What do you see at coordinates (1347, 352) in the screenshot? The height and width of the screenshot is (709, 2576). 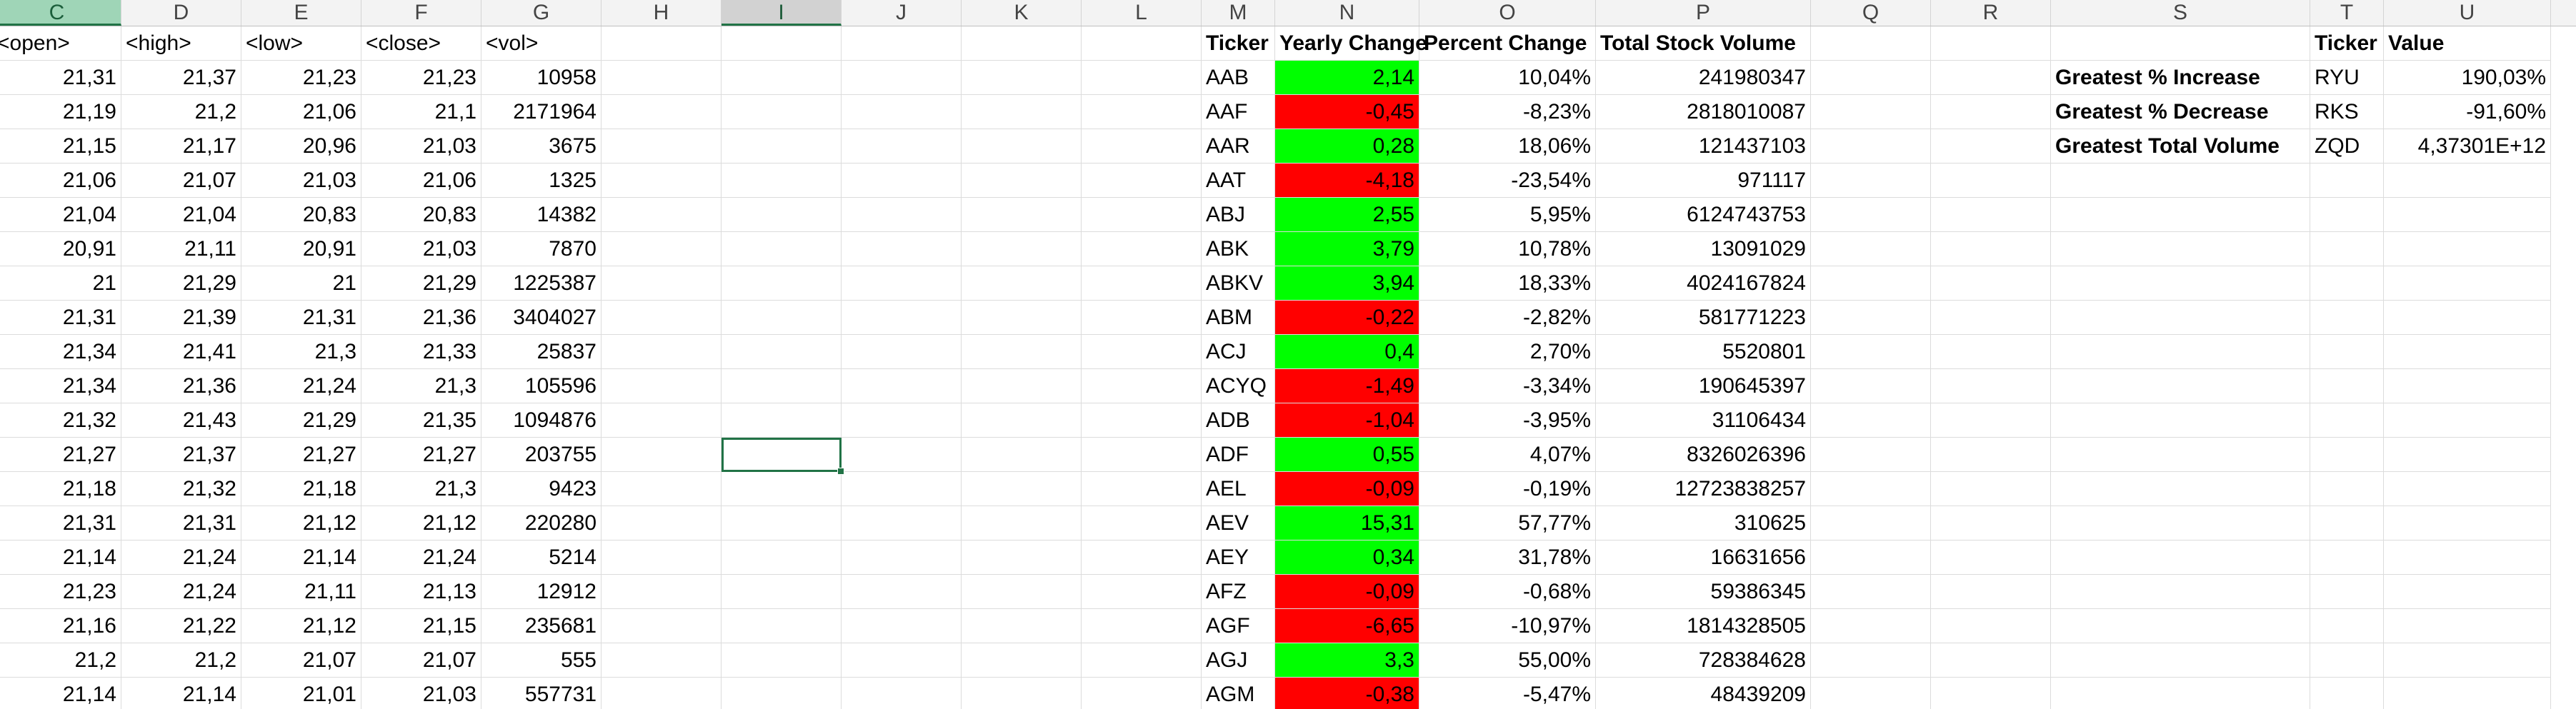 I see `yearly-change-cell: 0,4` at bounding box center [1347, 352].